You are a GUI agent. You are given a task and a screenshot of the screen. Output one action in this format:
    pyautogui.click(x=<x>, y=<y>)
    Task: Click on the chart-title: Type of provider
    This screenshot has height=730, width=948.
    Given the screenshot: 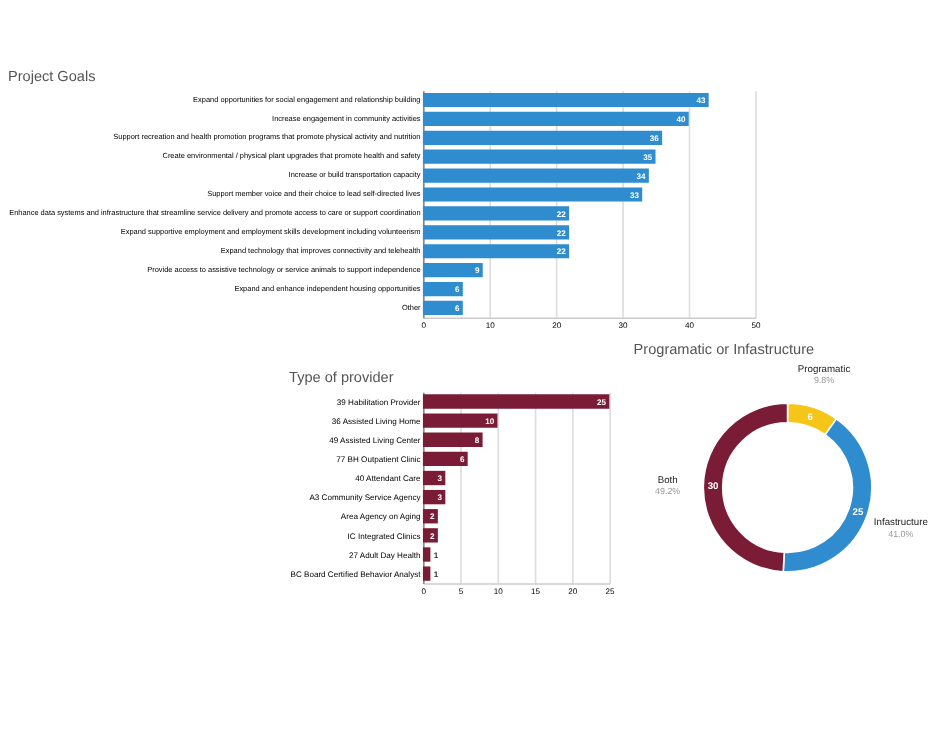 What is the action you would take?
    pyautogui.click(x=342, y=377)
    